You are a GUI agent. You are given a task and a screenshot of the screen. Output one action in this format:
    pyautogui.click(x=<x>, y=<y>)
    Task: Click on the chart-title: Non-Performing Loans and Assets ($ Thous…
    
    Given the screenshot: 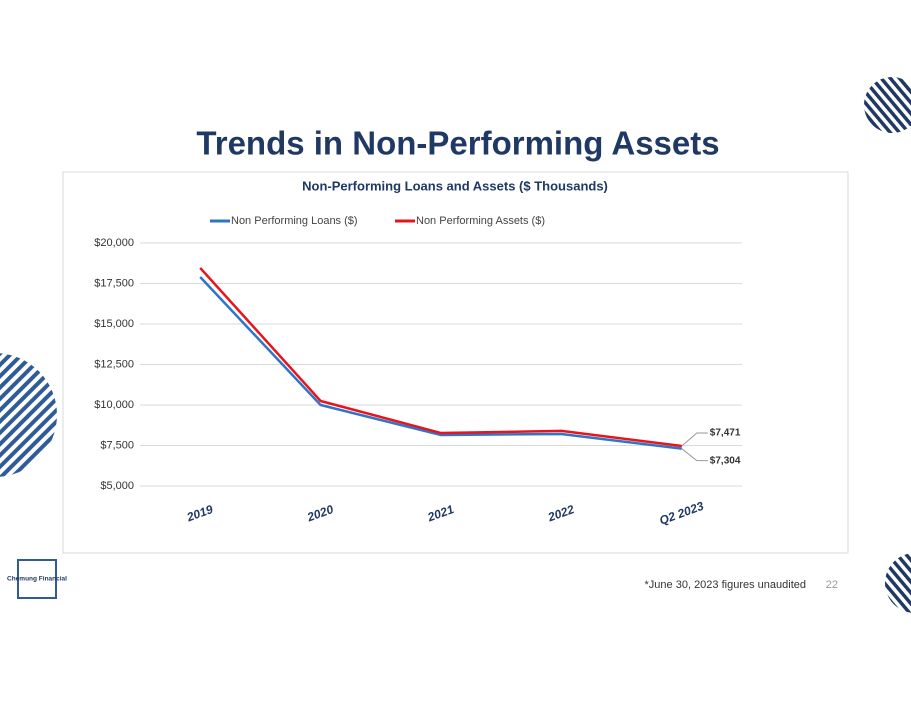 What is the action you would take?
    pyautogui.click(x=455, y=185)
    